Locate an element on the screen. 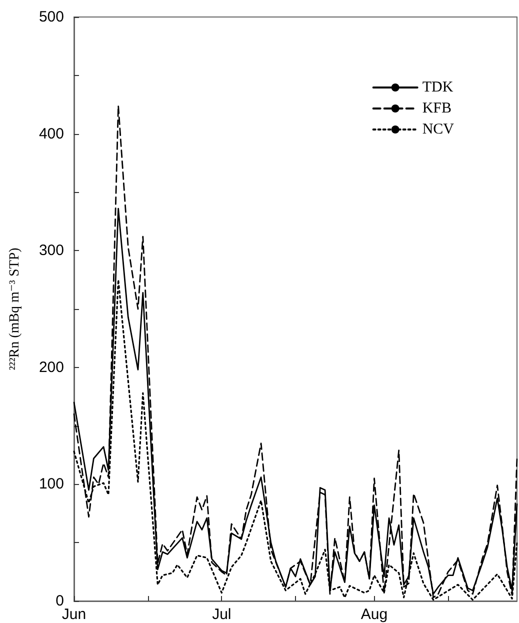  y-tick-label: 500 is located at coordinates (51, 17).